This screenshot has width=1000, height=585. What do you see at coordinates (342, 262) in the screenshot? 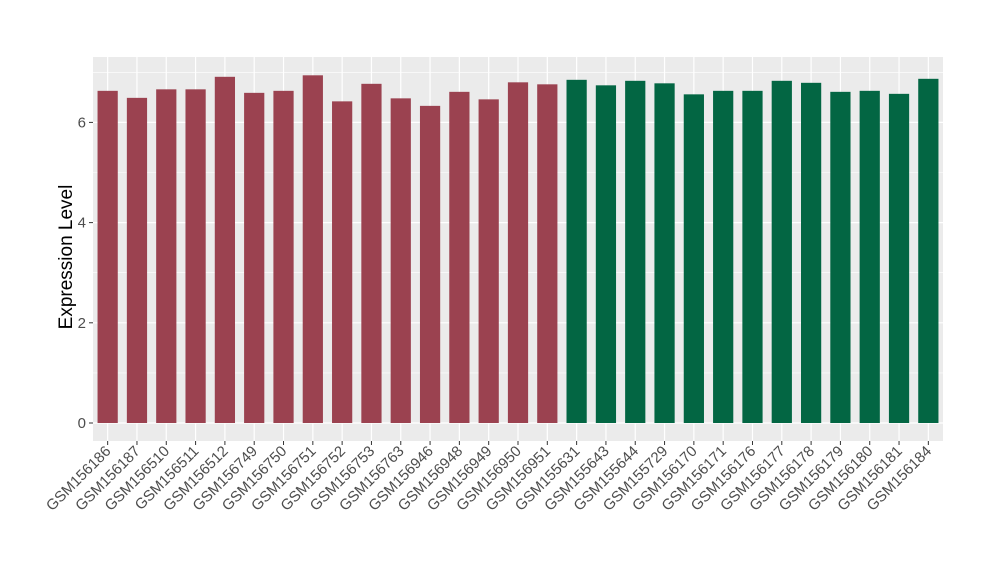
I see `bar-GSM156752` at bounding box center [342, 262].